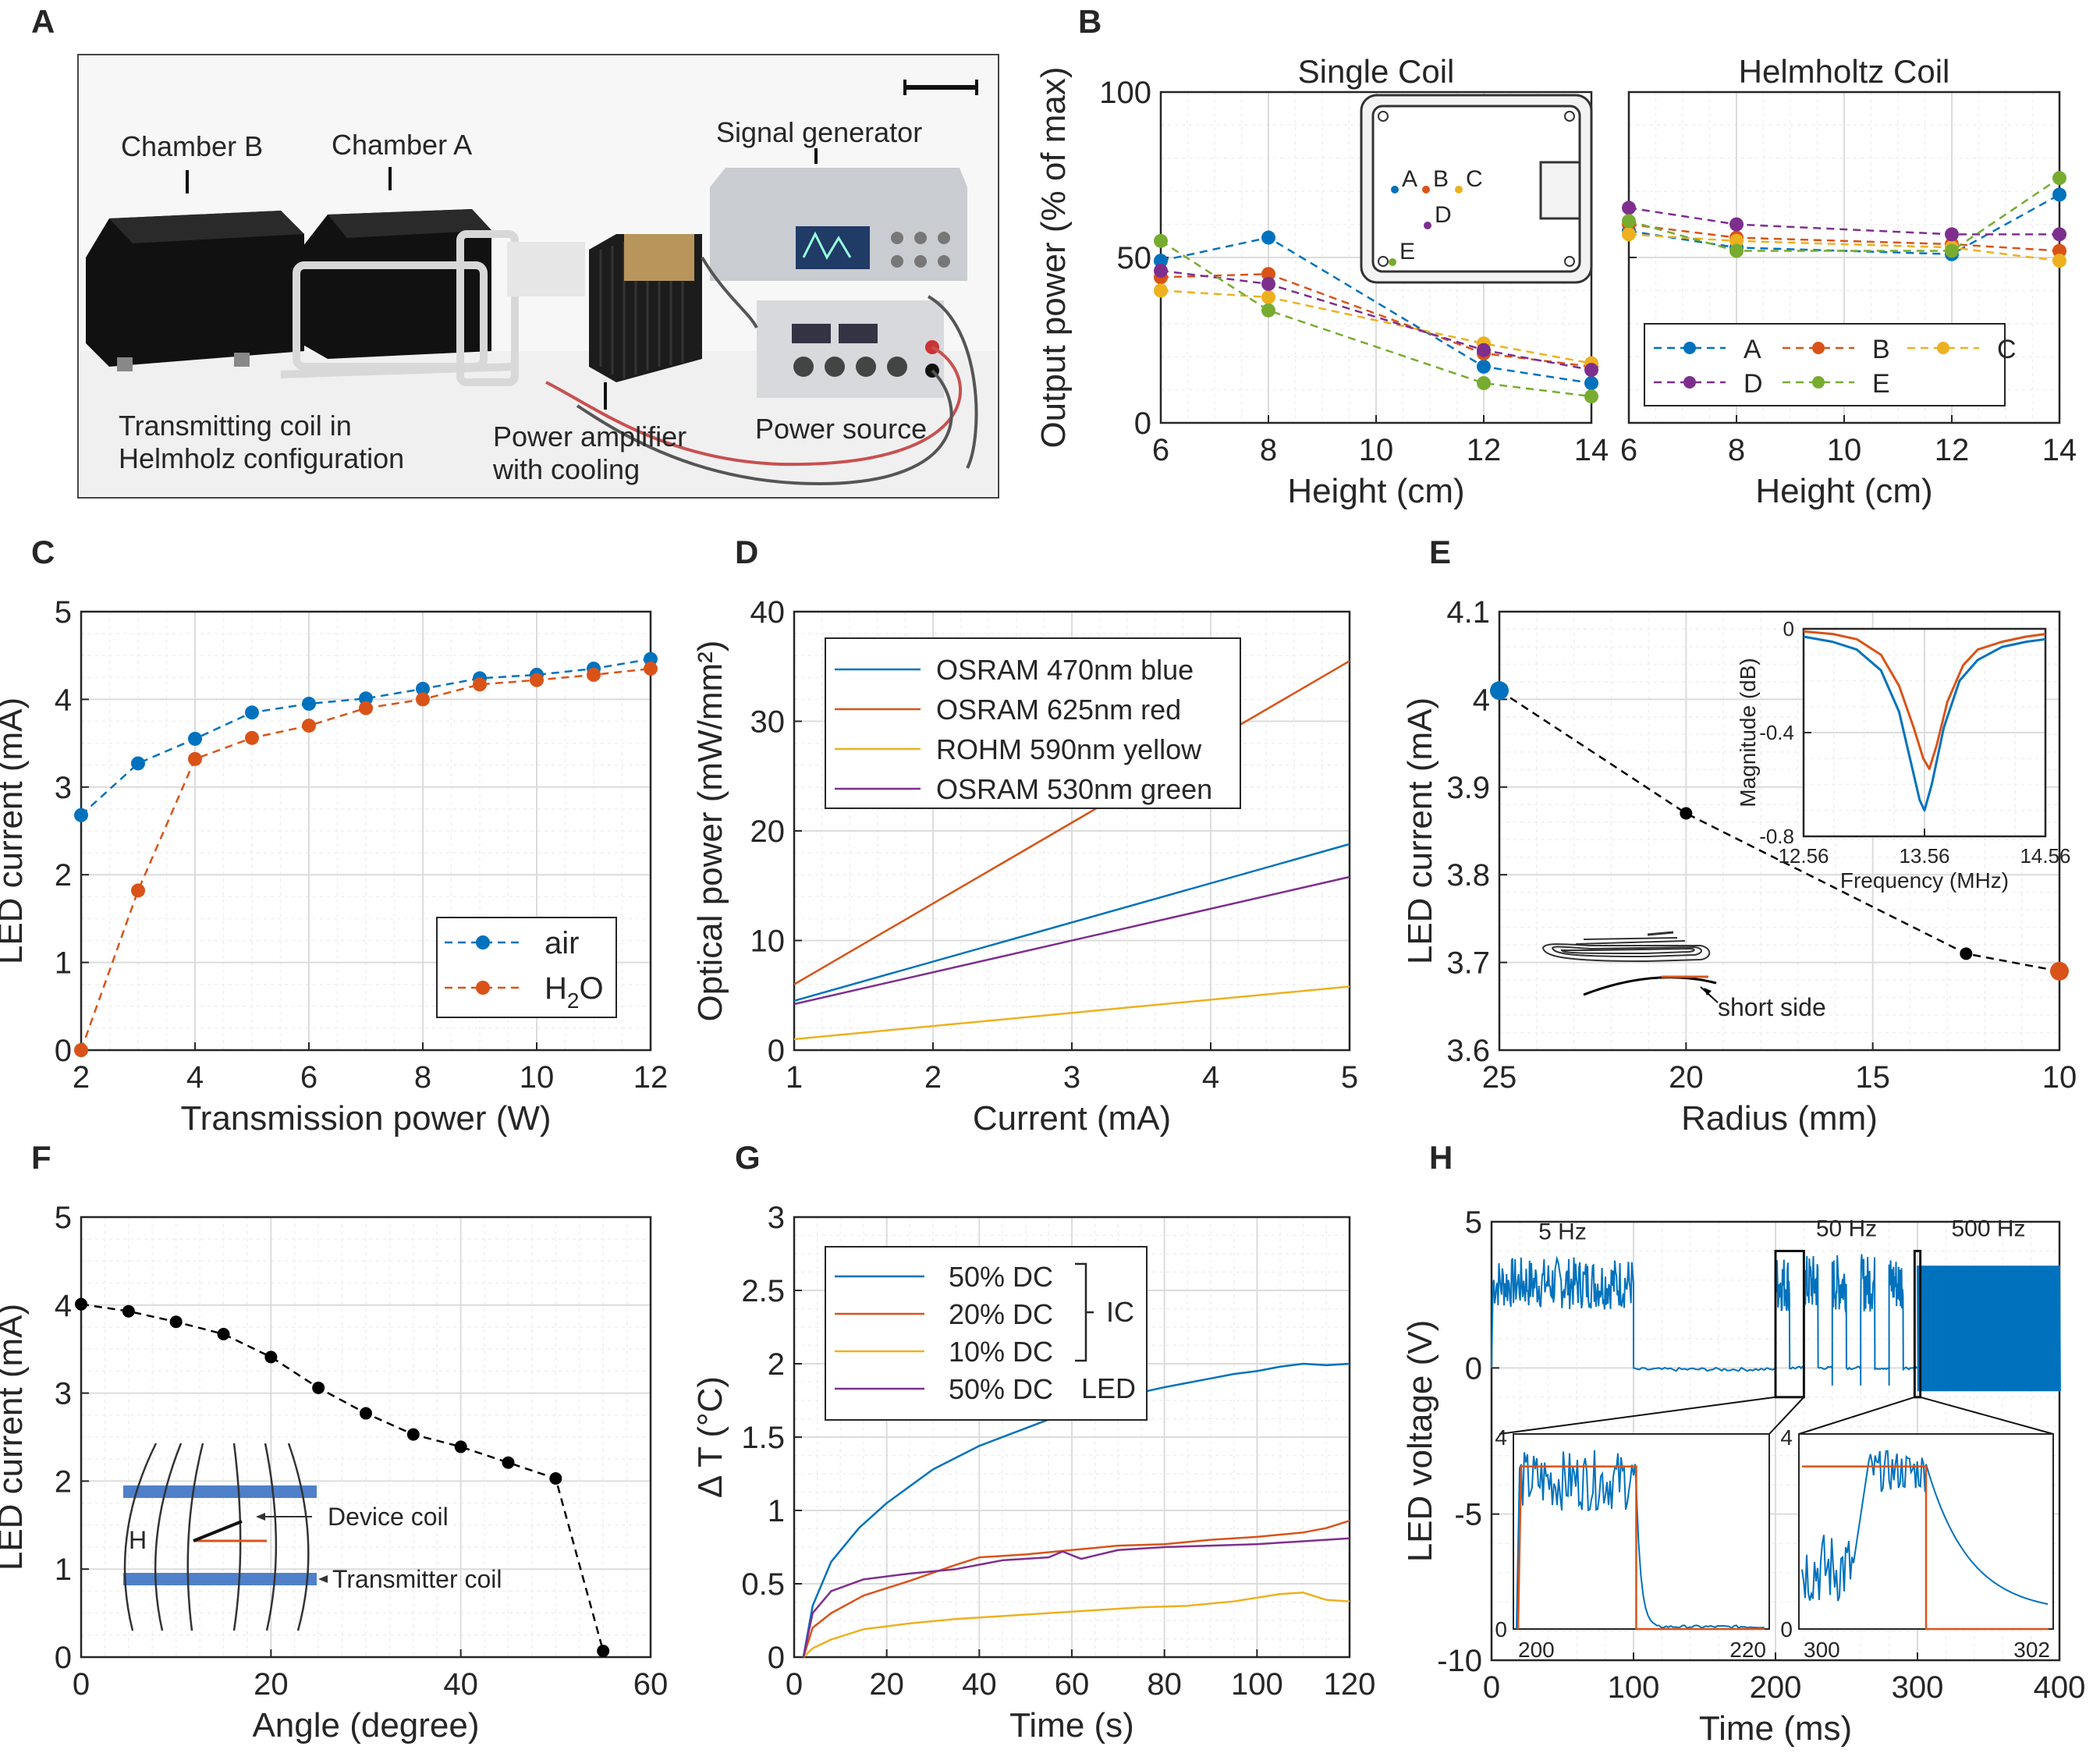 This screenshot has height=1764, width=2093. I want to click on x-tick-label: 15, so click(1872, 1078).